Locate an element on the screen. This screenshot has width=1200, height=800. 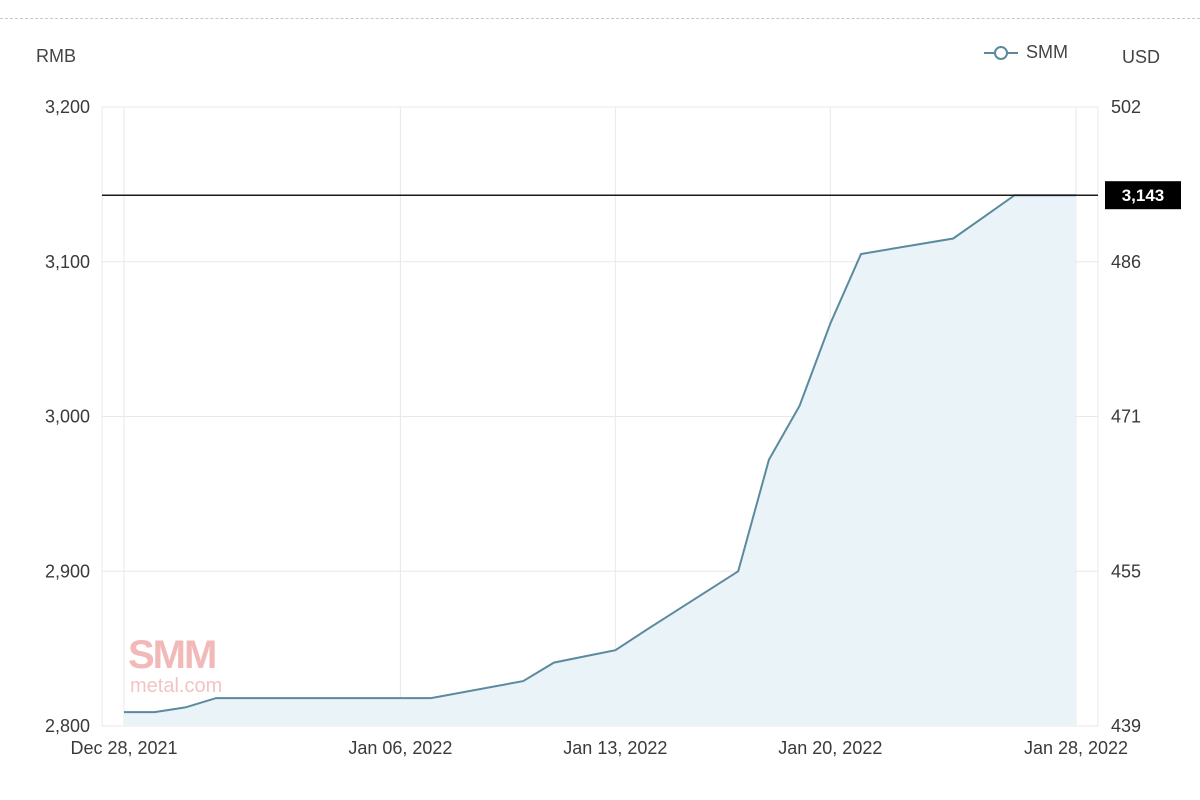
right-axis-unit: USD is located at coordinates (1141, 57).